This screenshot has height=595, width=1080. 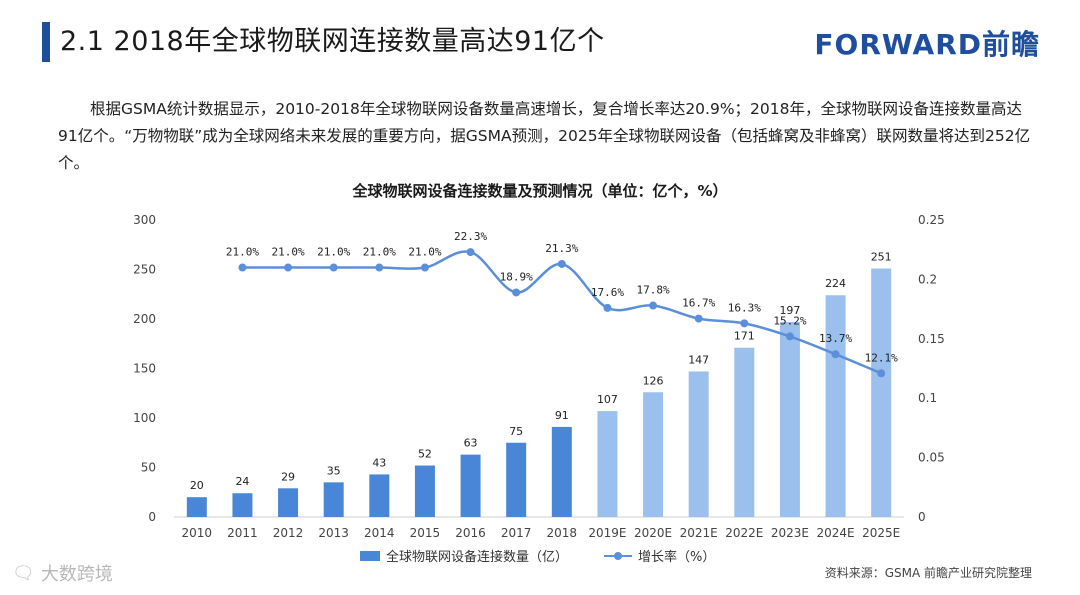 I want to click on growth-rate-label: 15.2%, so click(x=789, y=320).